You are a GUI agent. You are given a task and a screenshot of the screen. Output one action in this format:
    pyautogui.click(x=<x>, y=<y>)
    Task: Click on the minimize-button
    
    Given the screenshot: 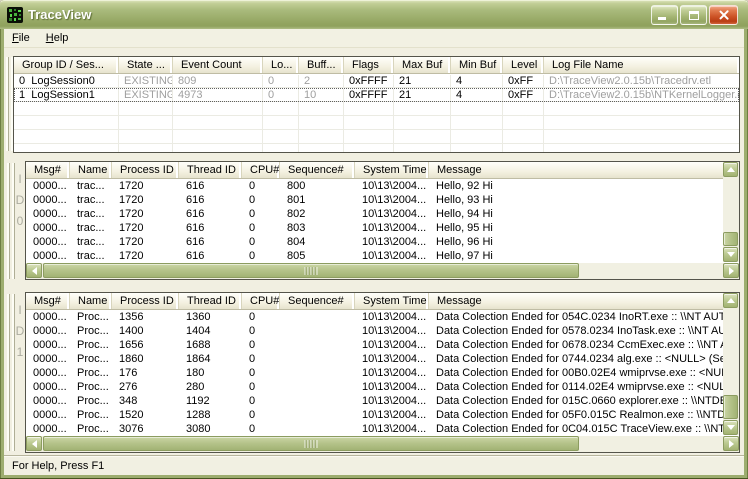 What is the action you would take?
    pyautogui.click(x=664, y=15)
    